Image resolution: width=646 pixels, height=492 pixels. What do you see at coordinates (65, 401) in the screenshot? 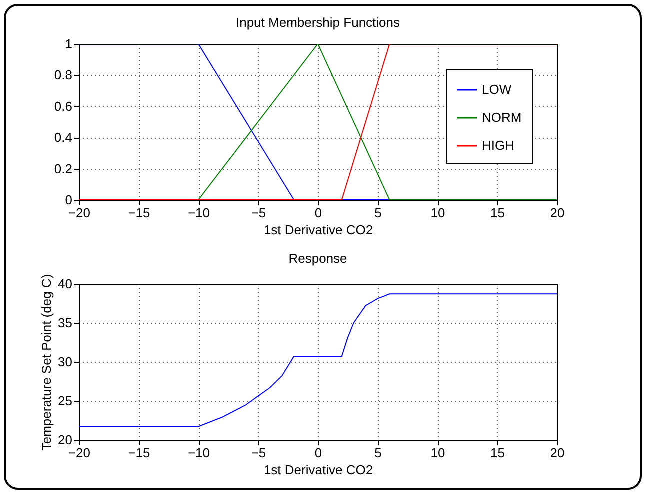
I see `y-tick-label: 25` at bounding box center [65, 401].